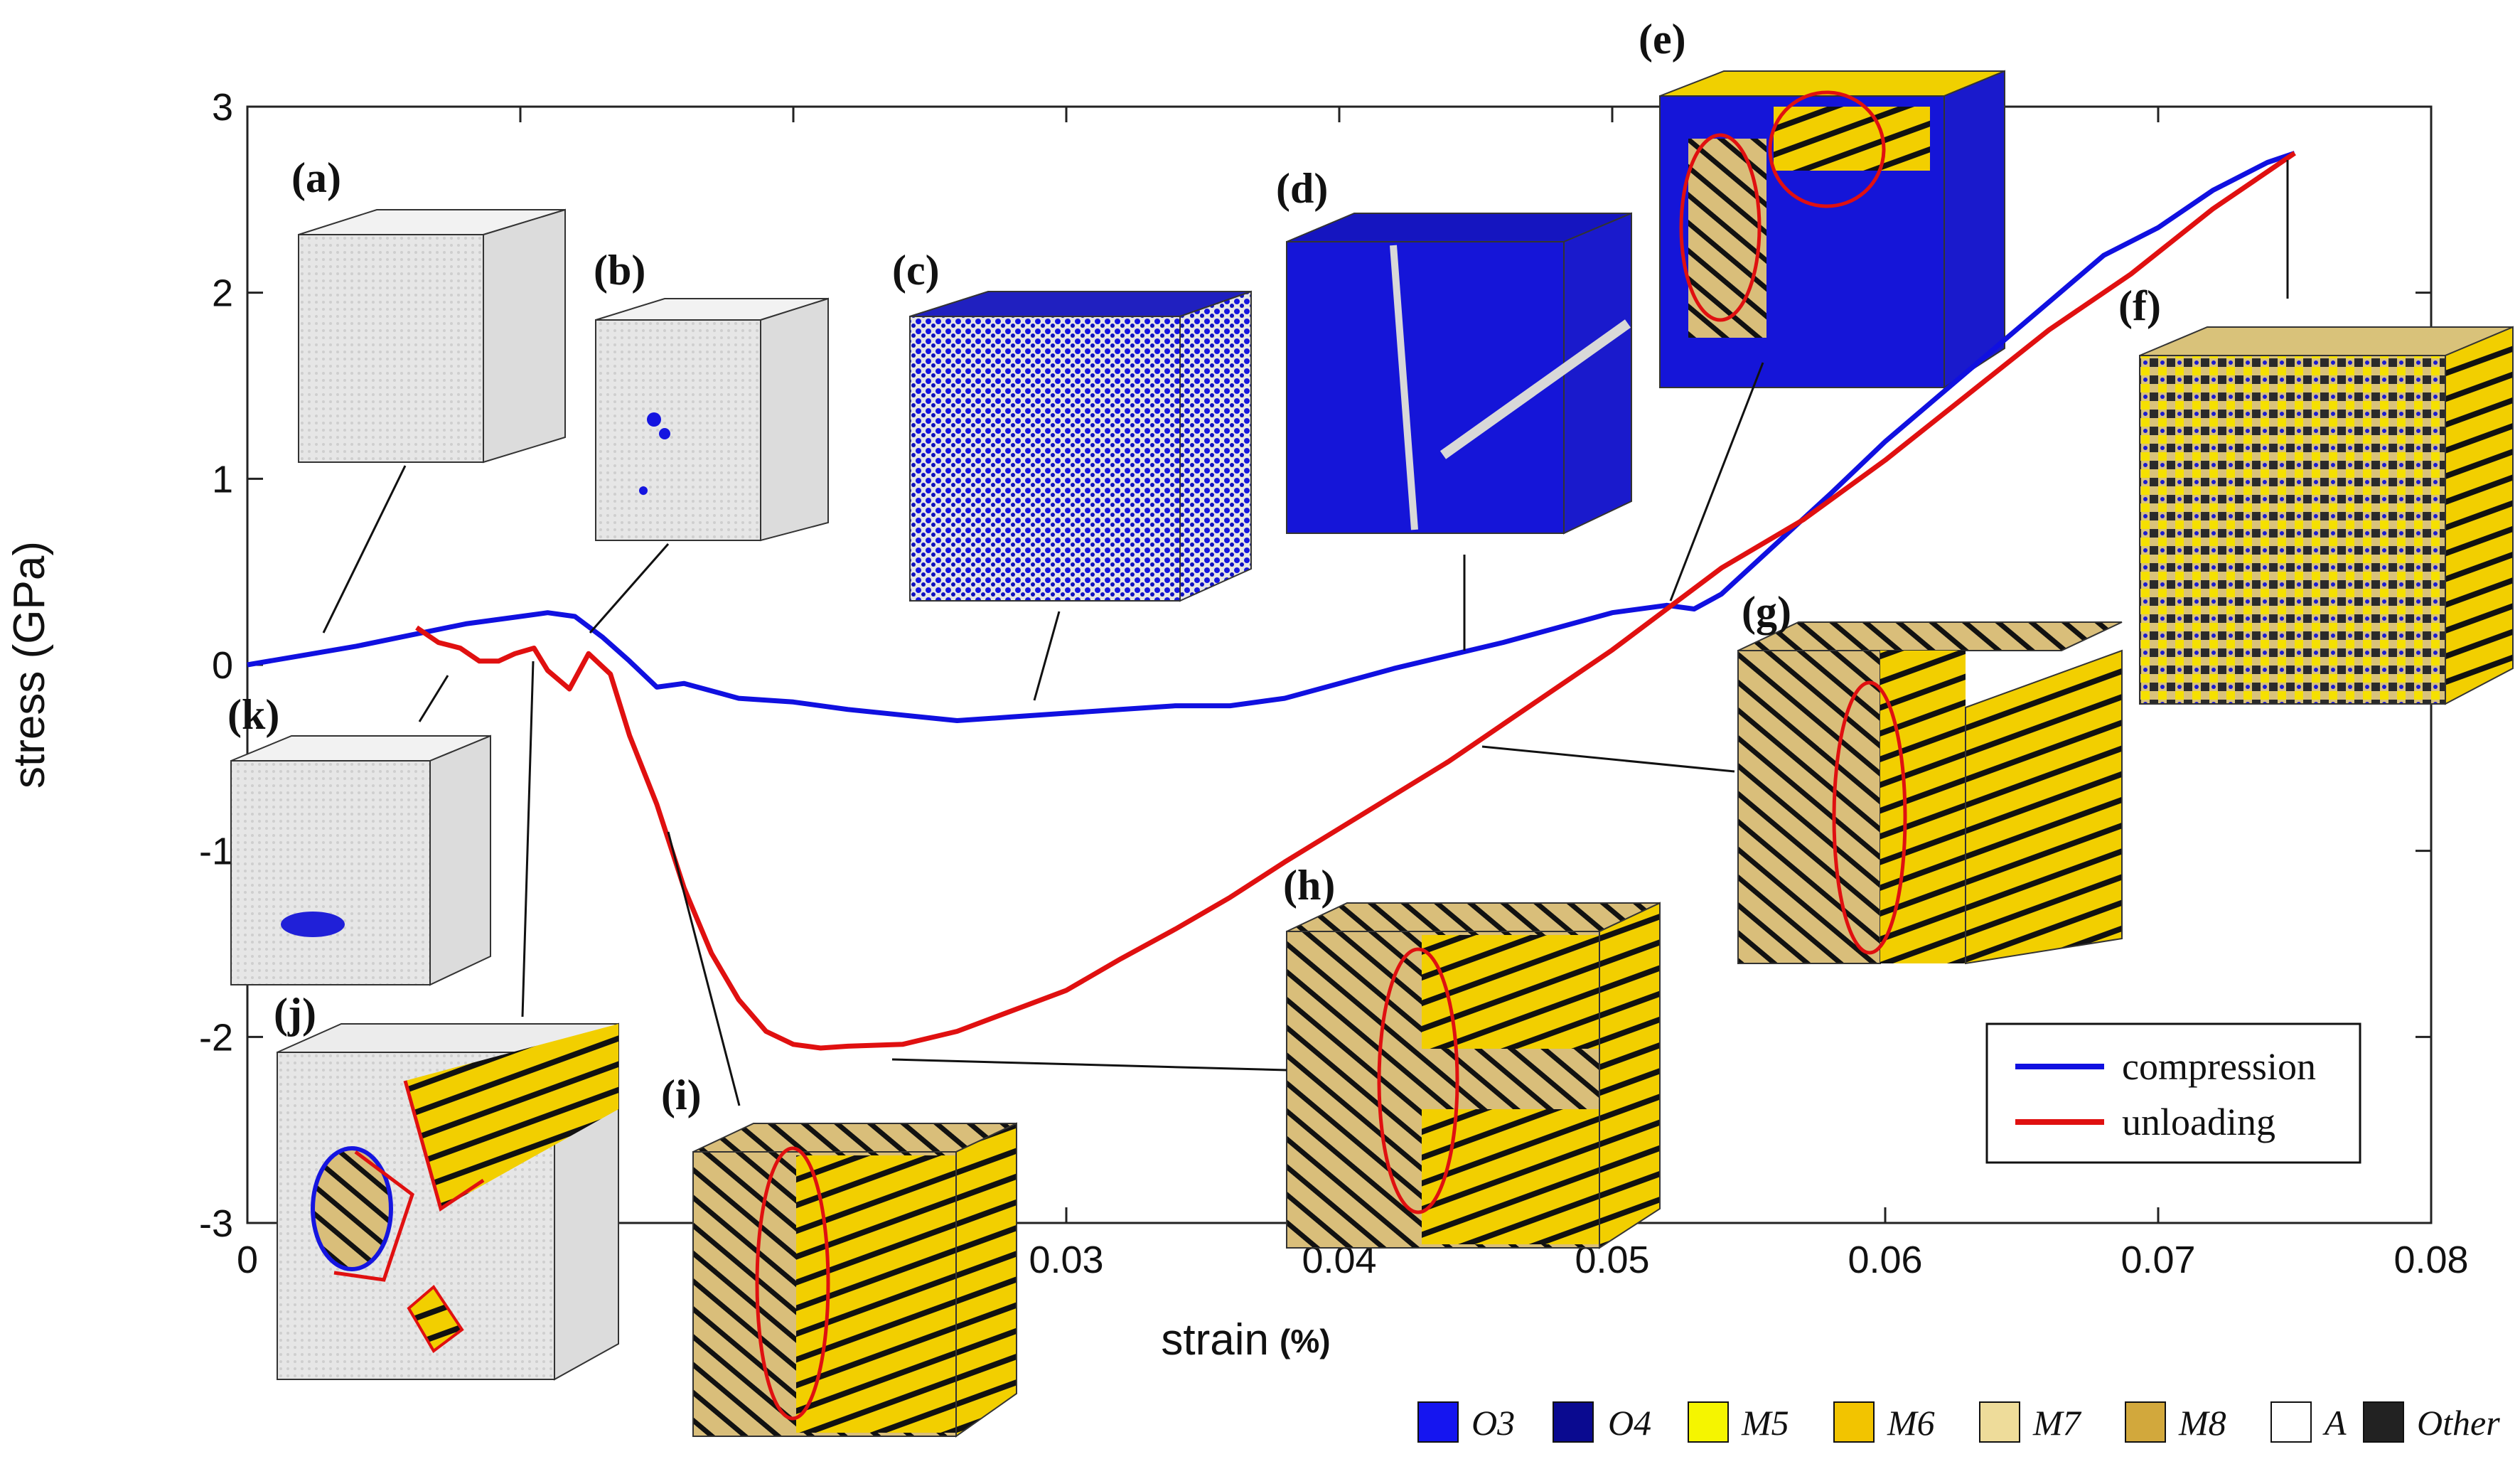 Image resolution: width=2520 pixels, height=1464 pixels. I want to click on phase-swatch-o4, so click(1574, 1422).